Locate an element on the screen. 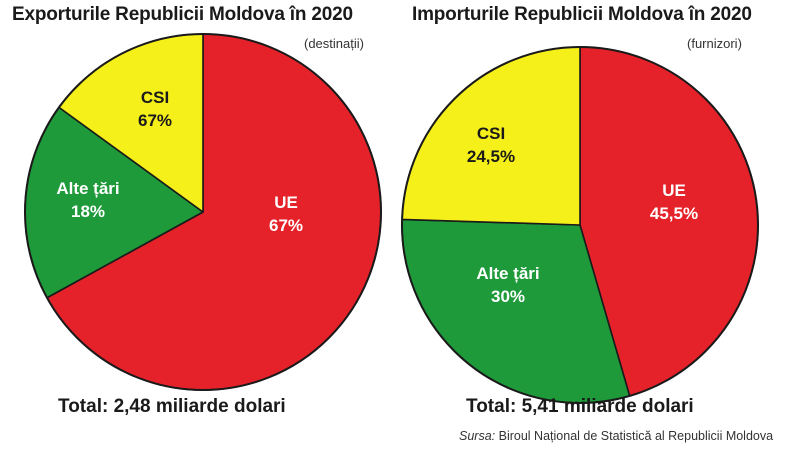  imports-slice-ue-name: UE is located at coordinates (674, 190).